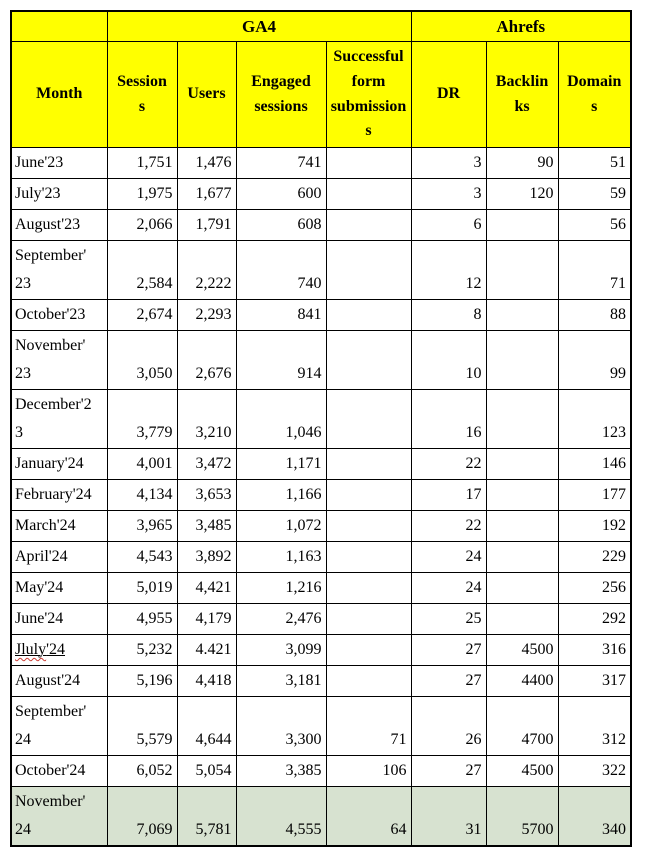 Image resolution: width=654 pixels, height=858 pixels. I want to click on cell-domains: 292, so click(594, 619).